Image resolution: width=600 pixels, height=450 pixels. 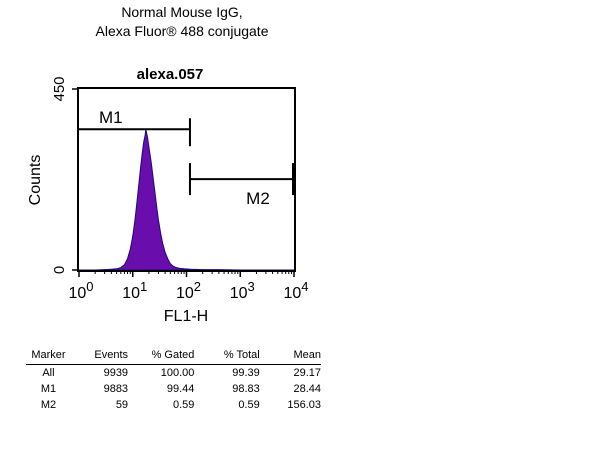 I want to click on y-axis-label: Counts, so click(x=35, y=180).